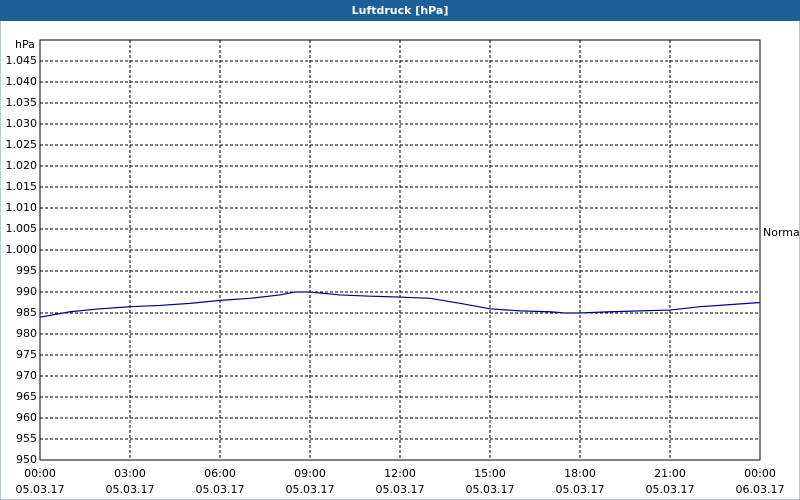  Describe the element at coordinates (26, 396) in the screenshot. I see `y-tick-label: 965` at that location.